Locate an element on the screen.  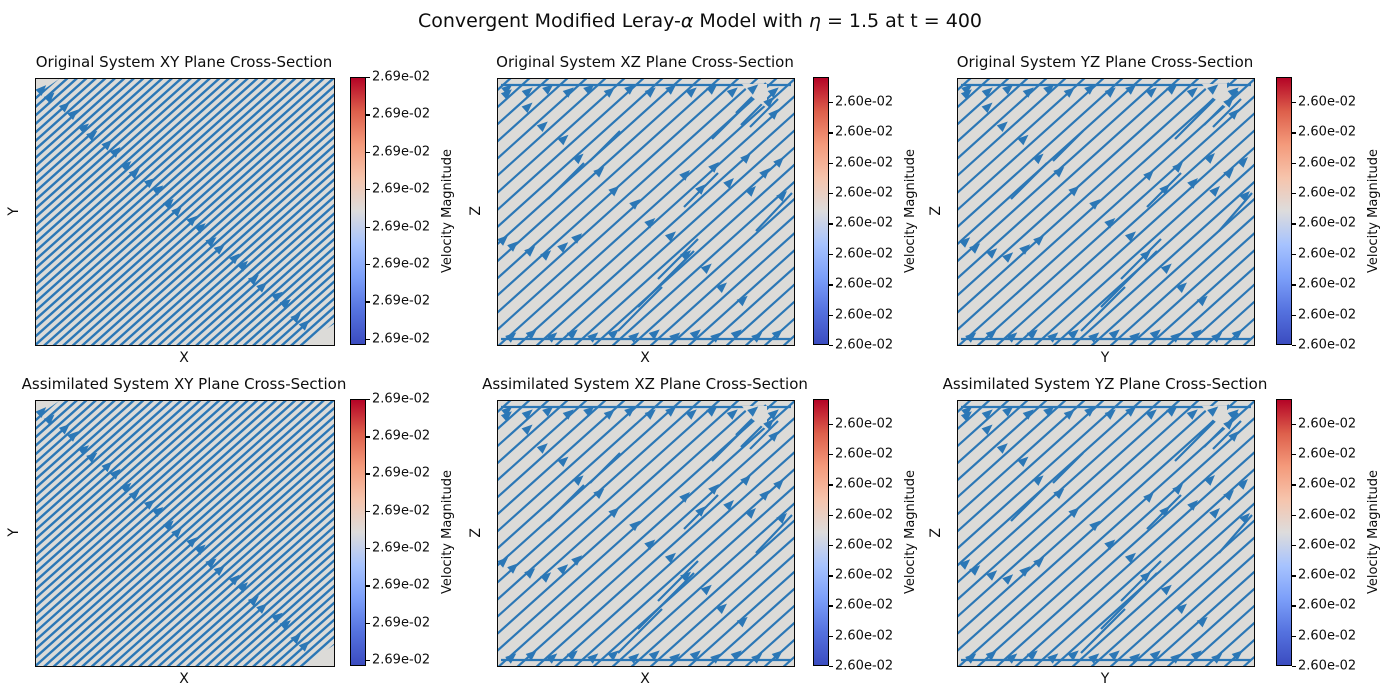
corner-gap is located at coordinates (1214, 418).